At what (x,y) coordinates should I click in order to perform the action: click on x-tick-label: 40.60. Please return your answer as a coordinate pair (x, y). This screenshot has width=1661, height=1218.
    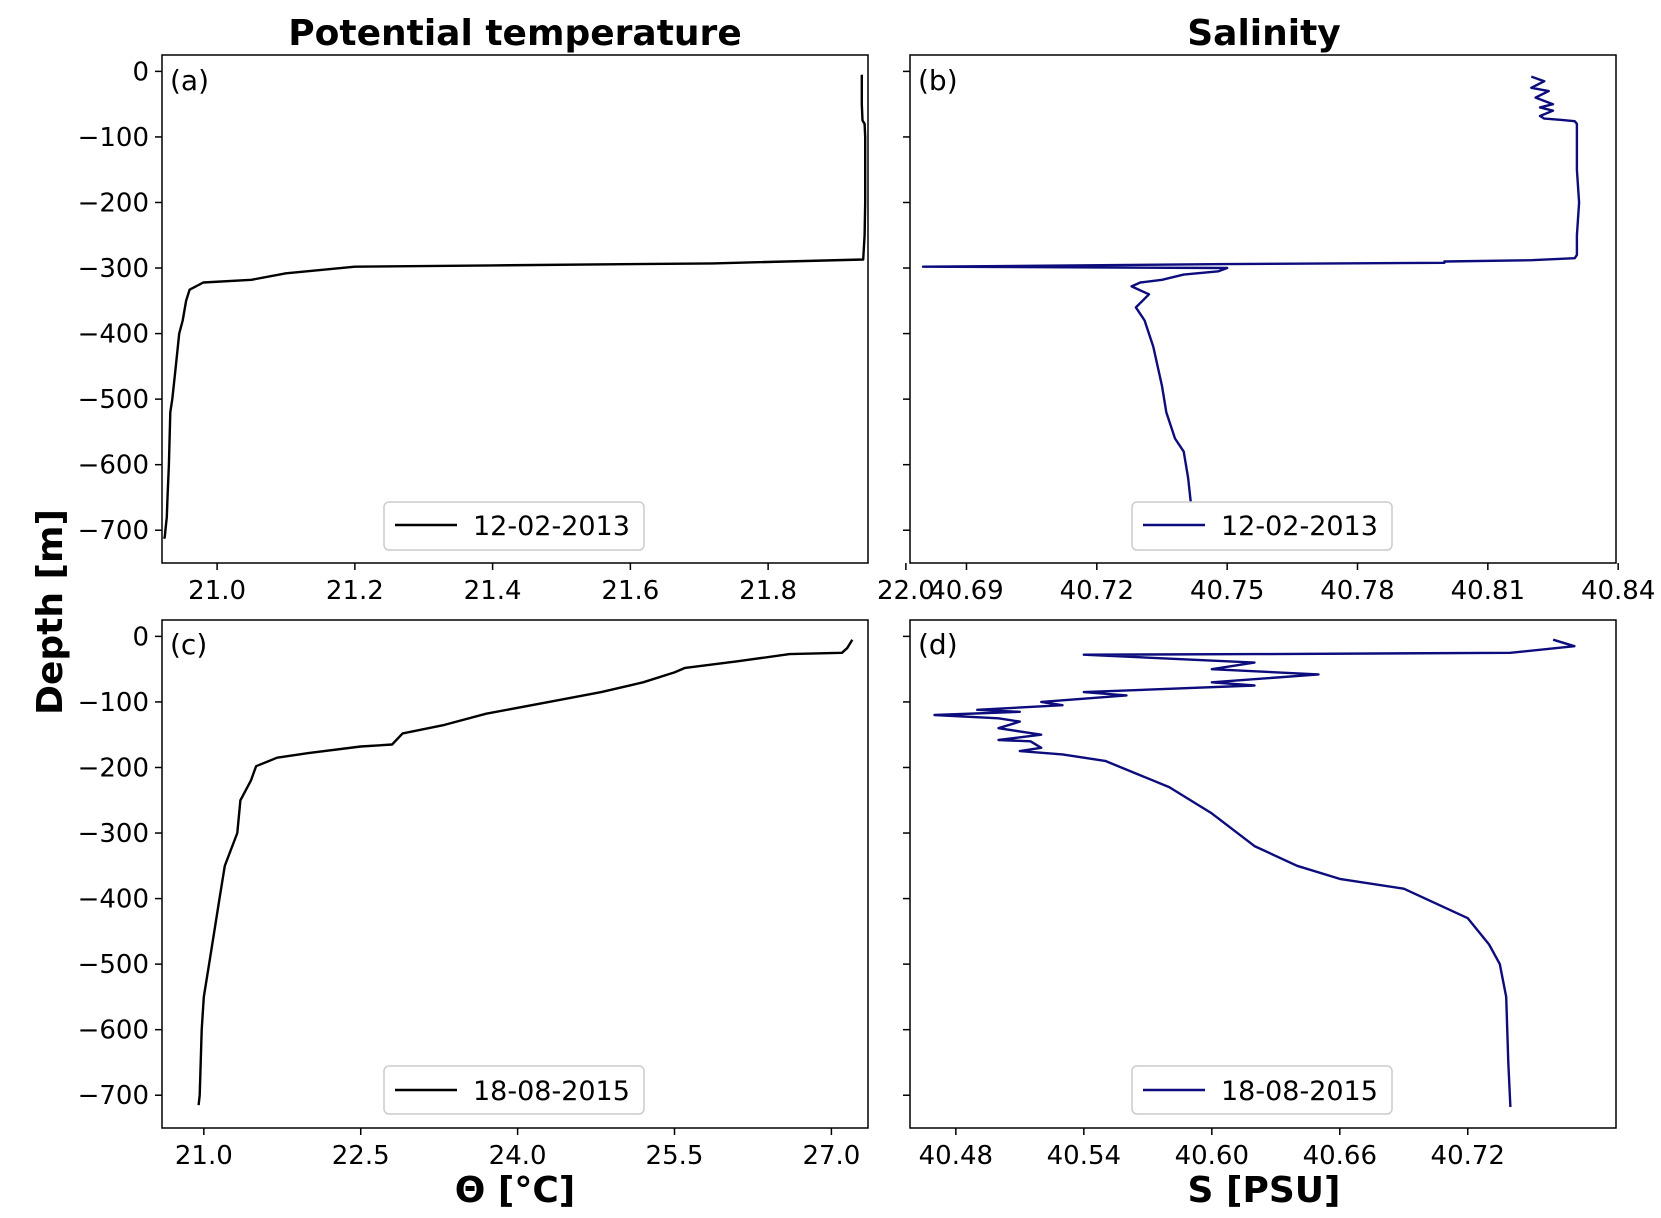
    Looking at the image, I should click on (1212, 1156).